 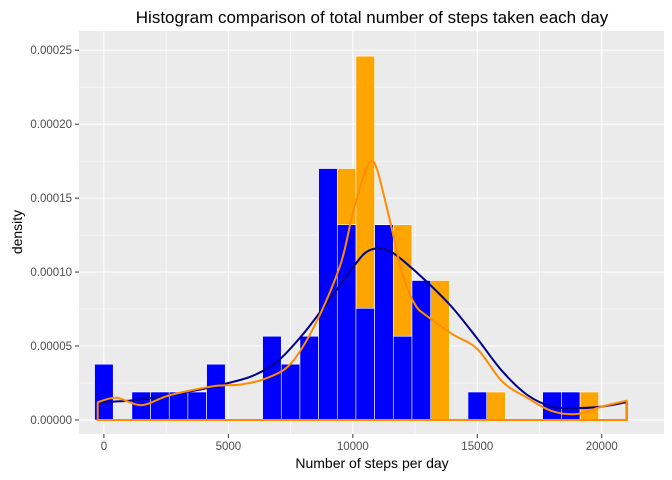 I want to click on x-tick-label: 20000, so click(x=602, y=447).